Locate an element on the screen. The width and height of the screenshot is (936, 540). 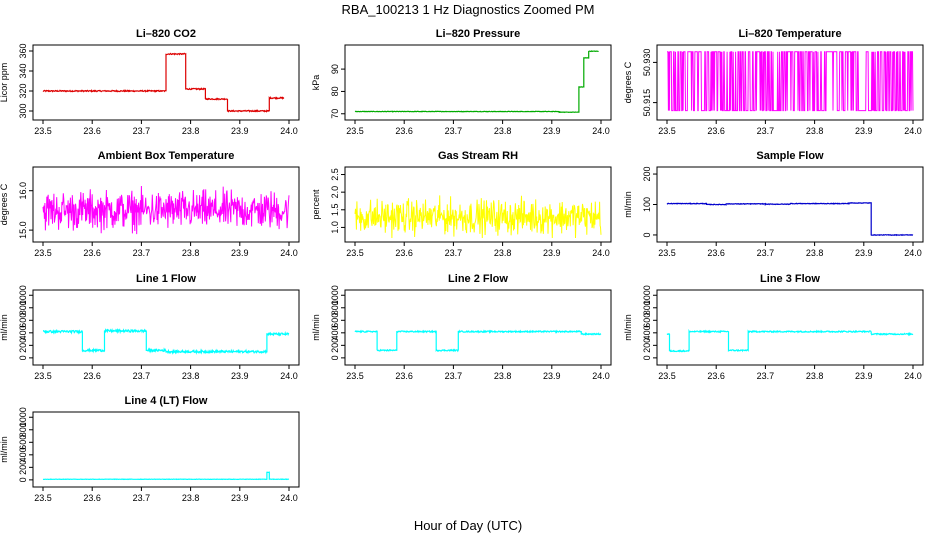
panel-title: Li–820 Temperature is located at coordinates (789, 34).